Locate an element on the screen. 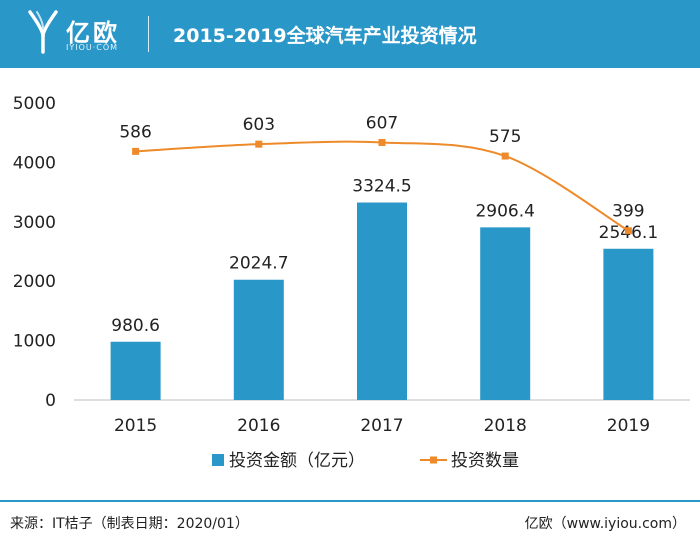 This screenshot has height=546, width=700. header-banner: 亿欧 IYIOU·COM 2015-2019全球汽车产业投资情况 is located at coordinates (350, 34).